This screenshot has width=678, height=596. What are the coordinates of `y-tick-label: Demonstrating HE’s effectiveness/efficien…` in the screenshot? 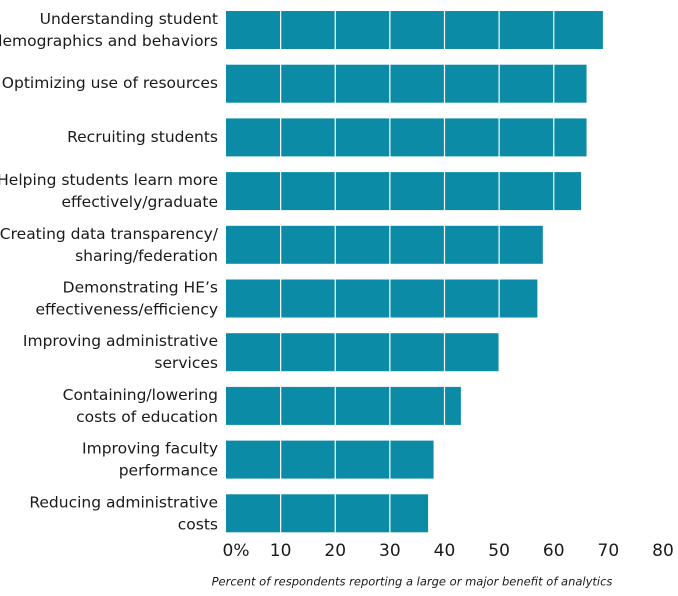 It's located at (126, 298).